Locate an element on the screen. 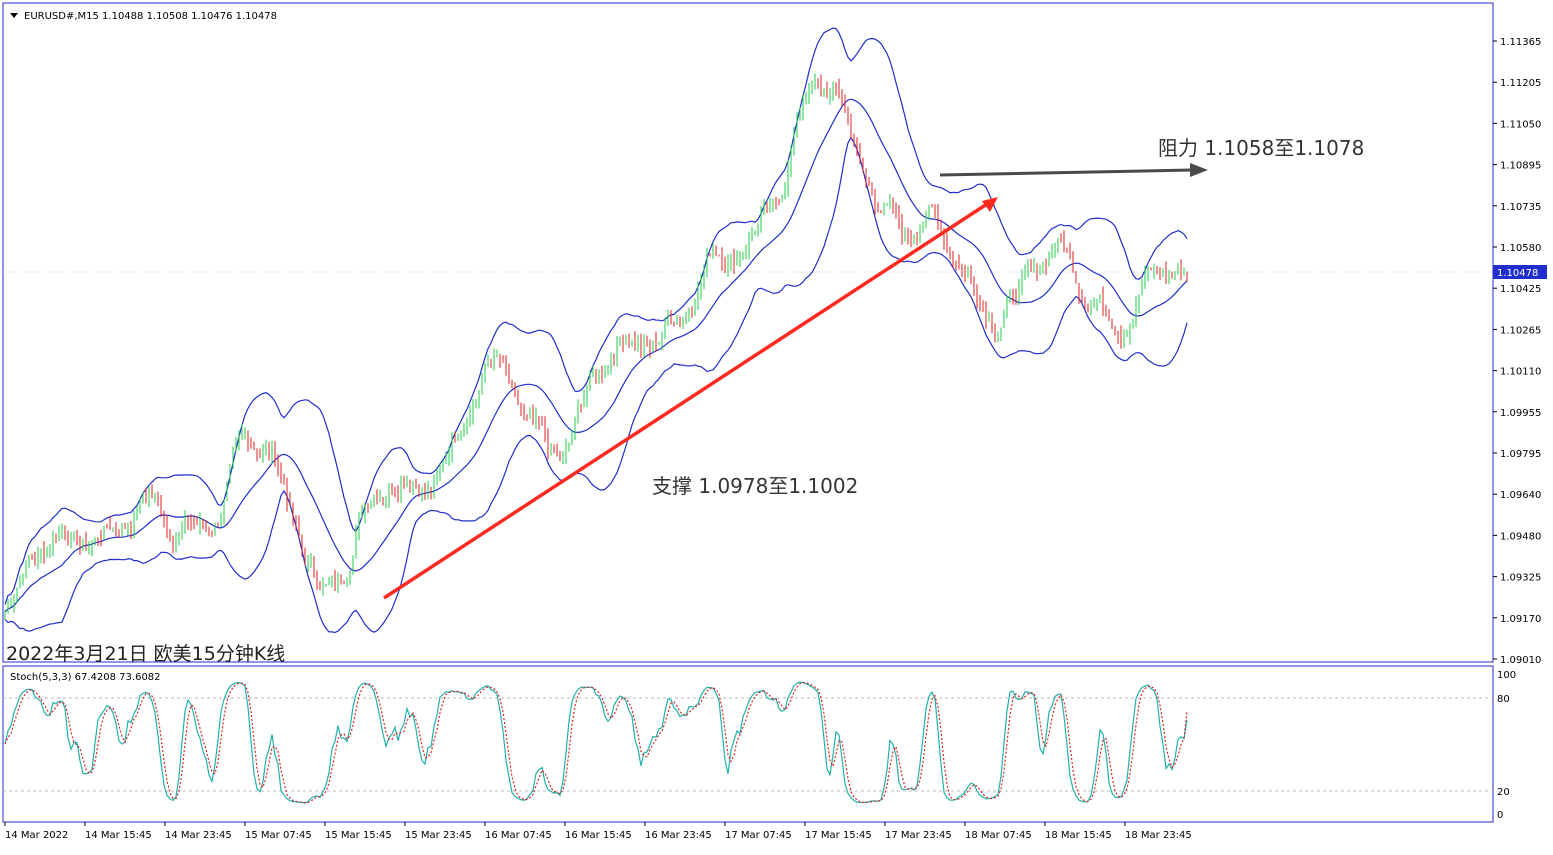 This screenshot has height=855, width=1553. time-tick-label: 17 Mar 07:45 is located at coordinates (758, 835).